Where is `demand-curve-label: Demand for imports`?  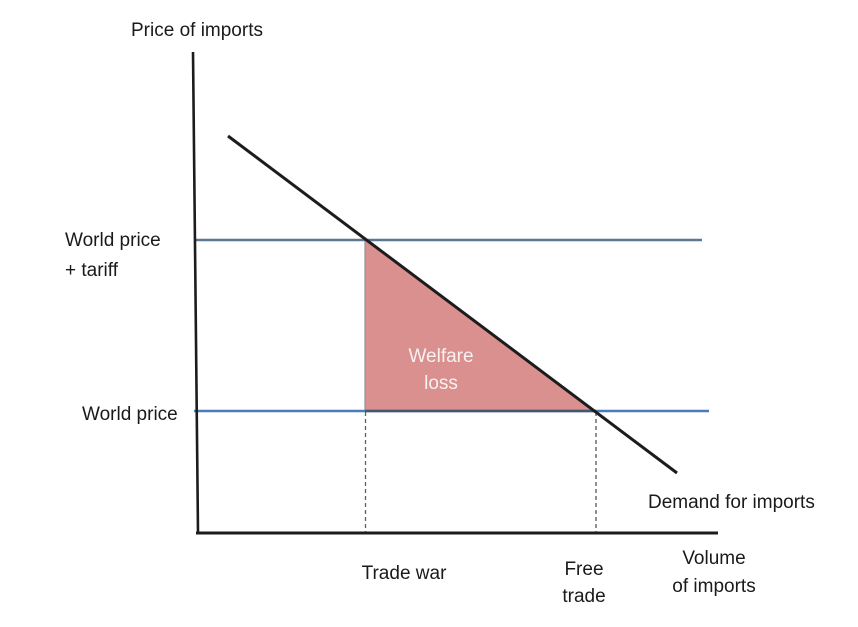
demand-curve-label: Demand for imports is located at coordinates (731, 502).